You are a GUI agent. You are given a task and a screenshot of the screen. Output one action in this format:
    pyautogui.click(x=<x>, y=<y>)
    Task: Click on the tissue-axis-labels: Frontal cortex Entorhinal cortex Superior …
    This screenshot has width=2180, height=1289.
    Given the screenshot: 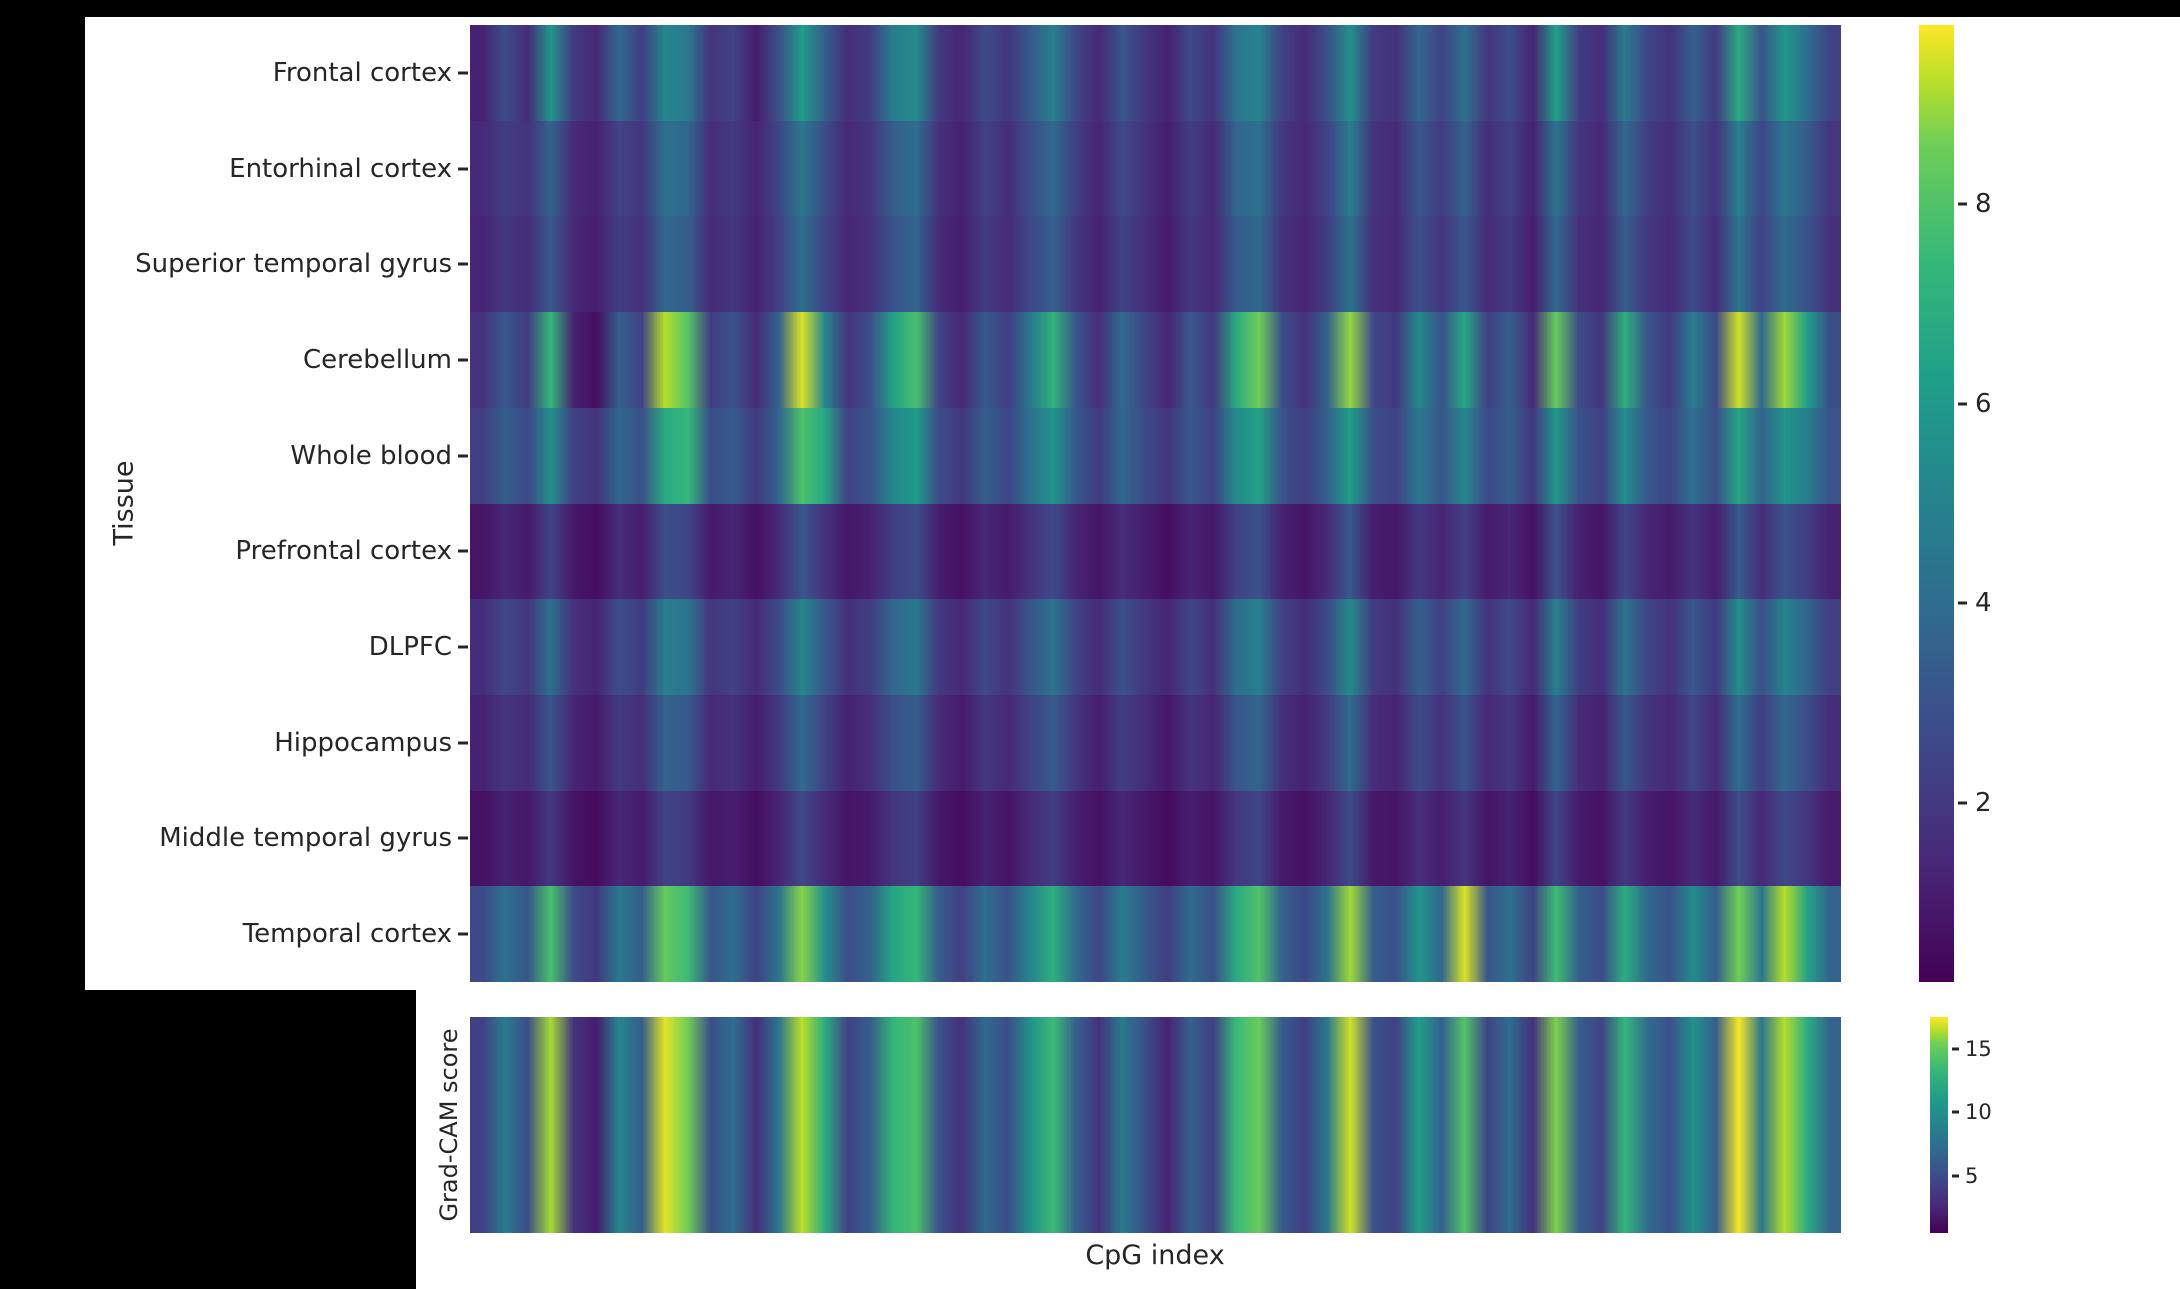 What is the action you would take?
    pyautogui.click(x=291, y=503)
    